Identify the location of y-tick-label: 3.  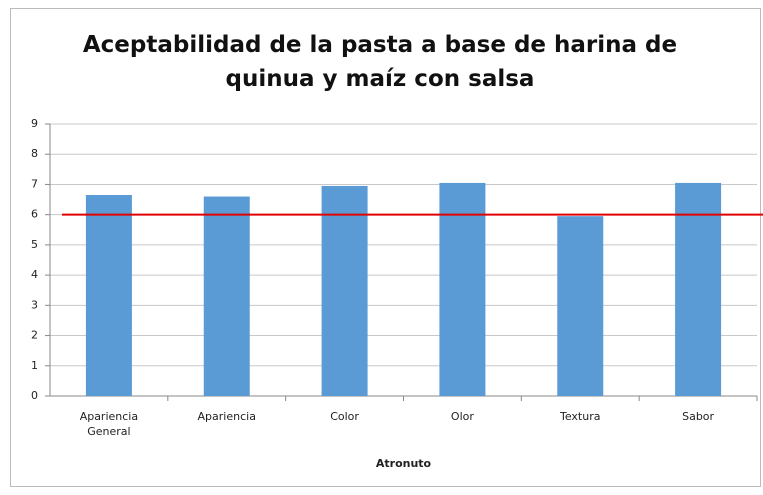
(34, 304).